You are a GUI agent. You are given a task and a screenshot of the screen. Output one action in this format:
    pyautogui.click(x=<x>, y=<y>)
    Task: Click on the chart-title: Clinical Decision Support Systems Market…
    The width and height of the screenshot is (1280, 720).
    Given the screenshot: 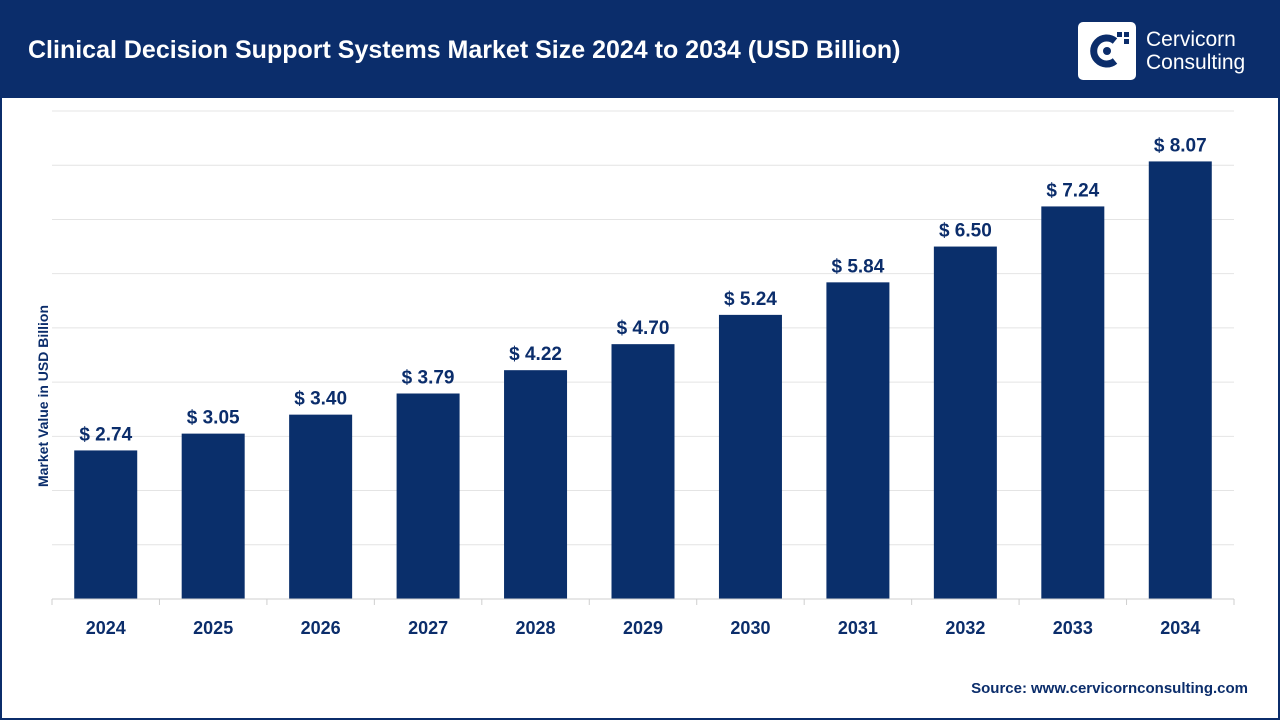 What is the action you would take?
    pyautogui.click(x=464, y=50)
    